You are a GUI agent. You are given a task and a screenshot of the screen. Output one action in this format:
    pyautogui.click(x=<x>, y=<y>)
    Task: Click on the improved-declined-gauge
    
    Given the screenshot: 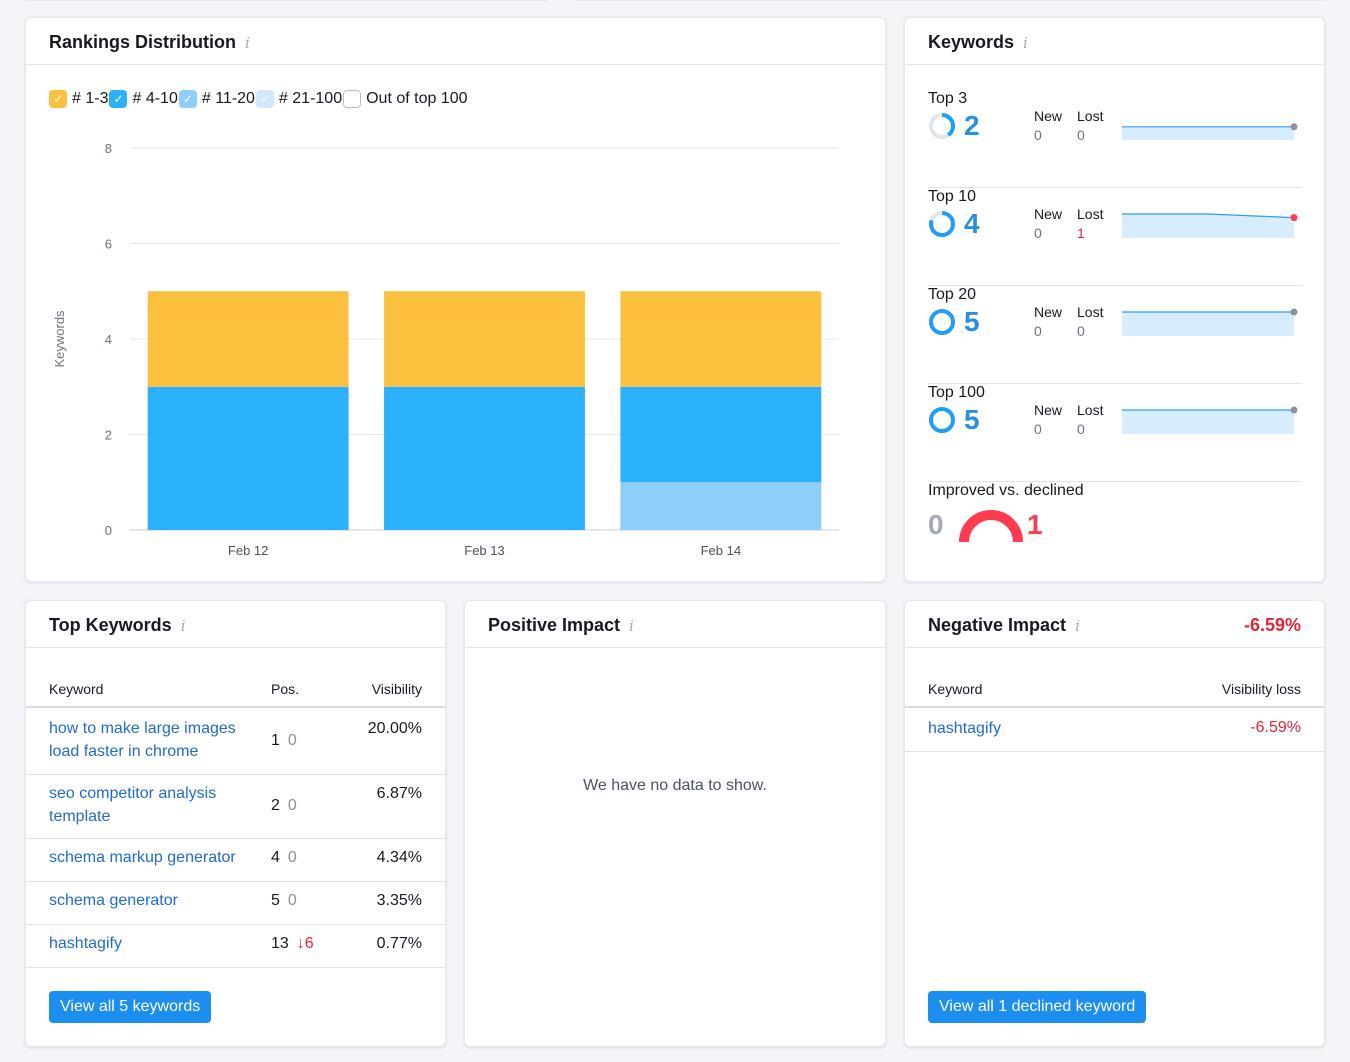 What is the action you would take?
    pyautogui.click(x=991, y=526)
    